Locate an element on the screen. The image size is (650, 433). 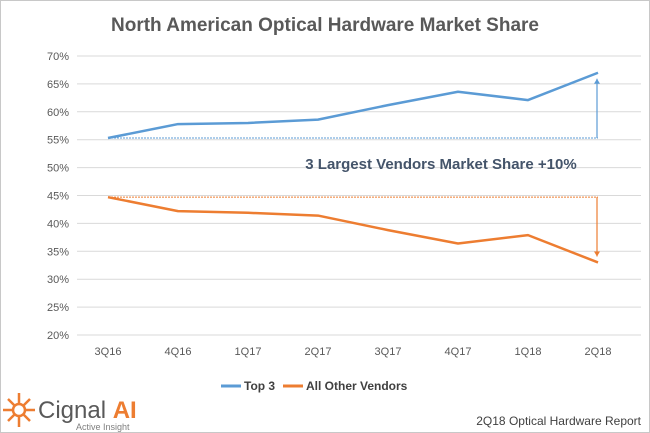
y-tick-label: 45% is located at coordinates (58, 197).